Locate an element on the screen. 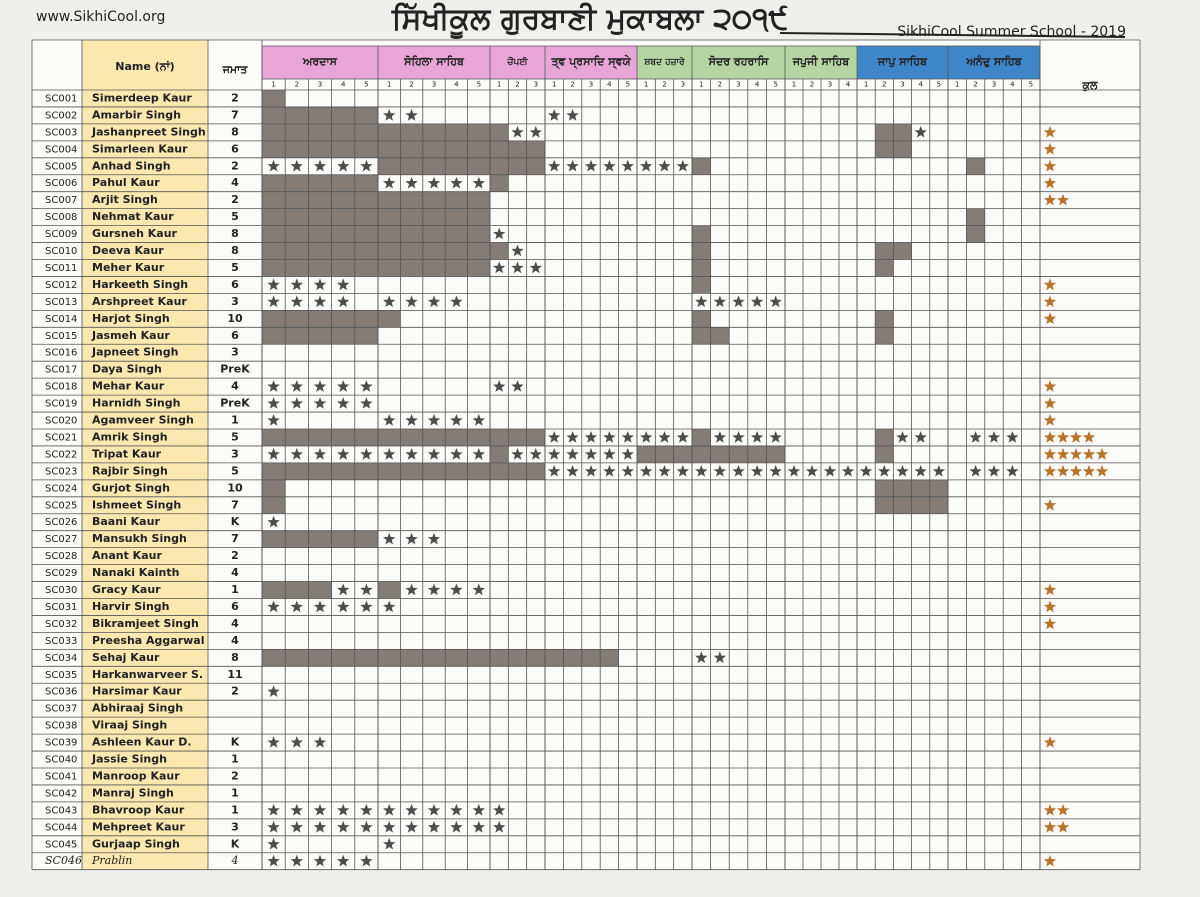  student-name: Deeva Kaur is located at coordinates (128, 250).